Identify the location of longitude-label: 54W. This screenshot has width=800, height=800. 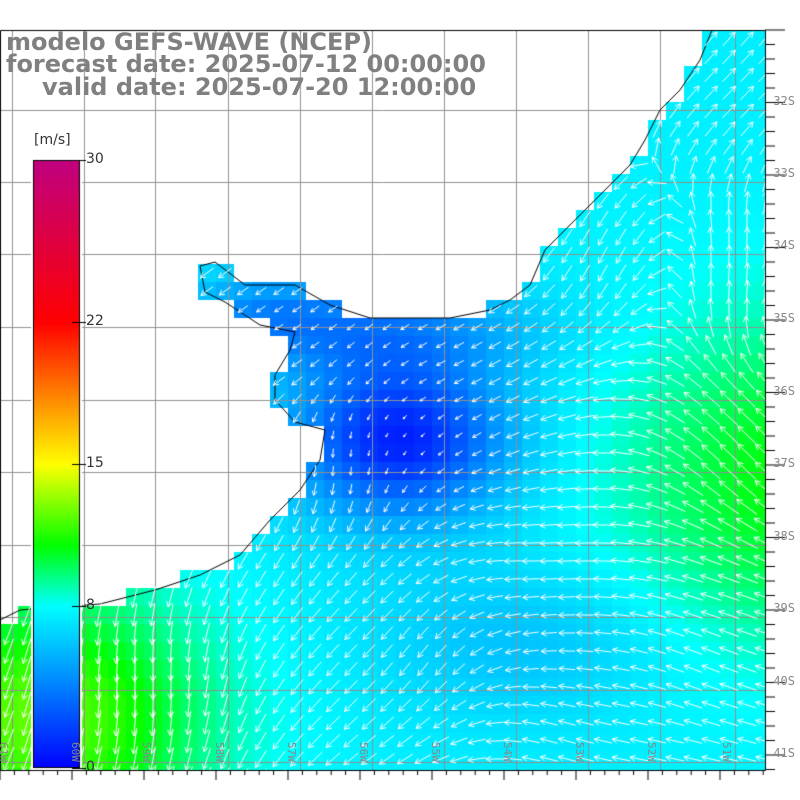
(507, 752).